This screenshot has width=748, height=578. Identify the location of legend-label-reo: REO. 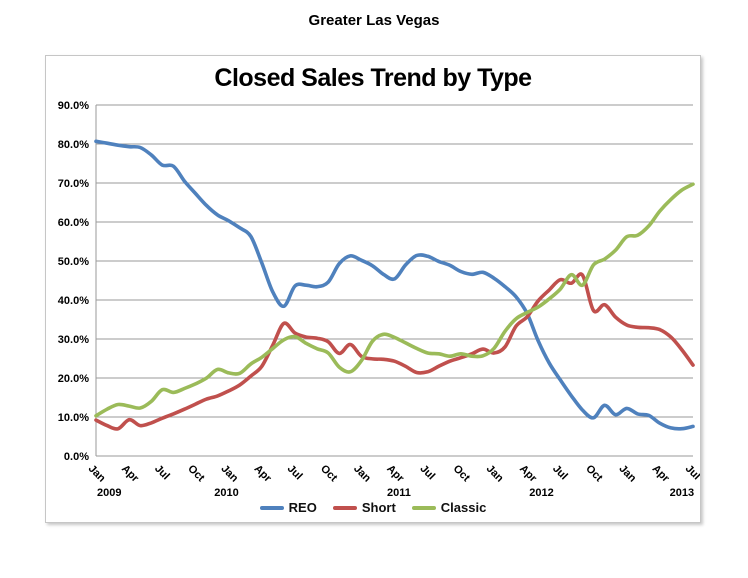
(302, 507).